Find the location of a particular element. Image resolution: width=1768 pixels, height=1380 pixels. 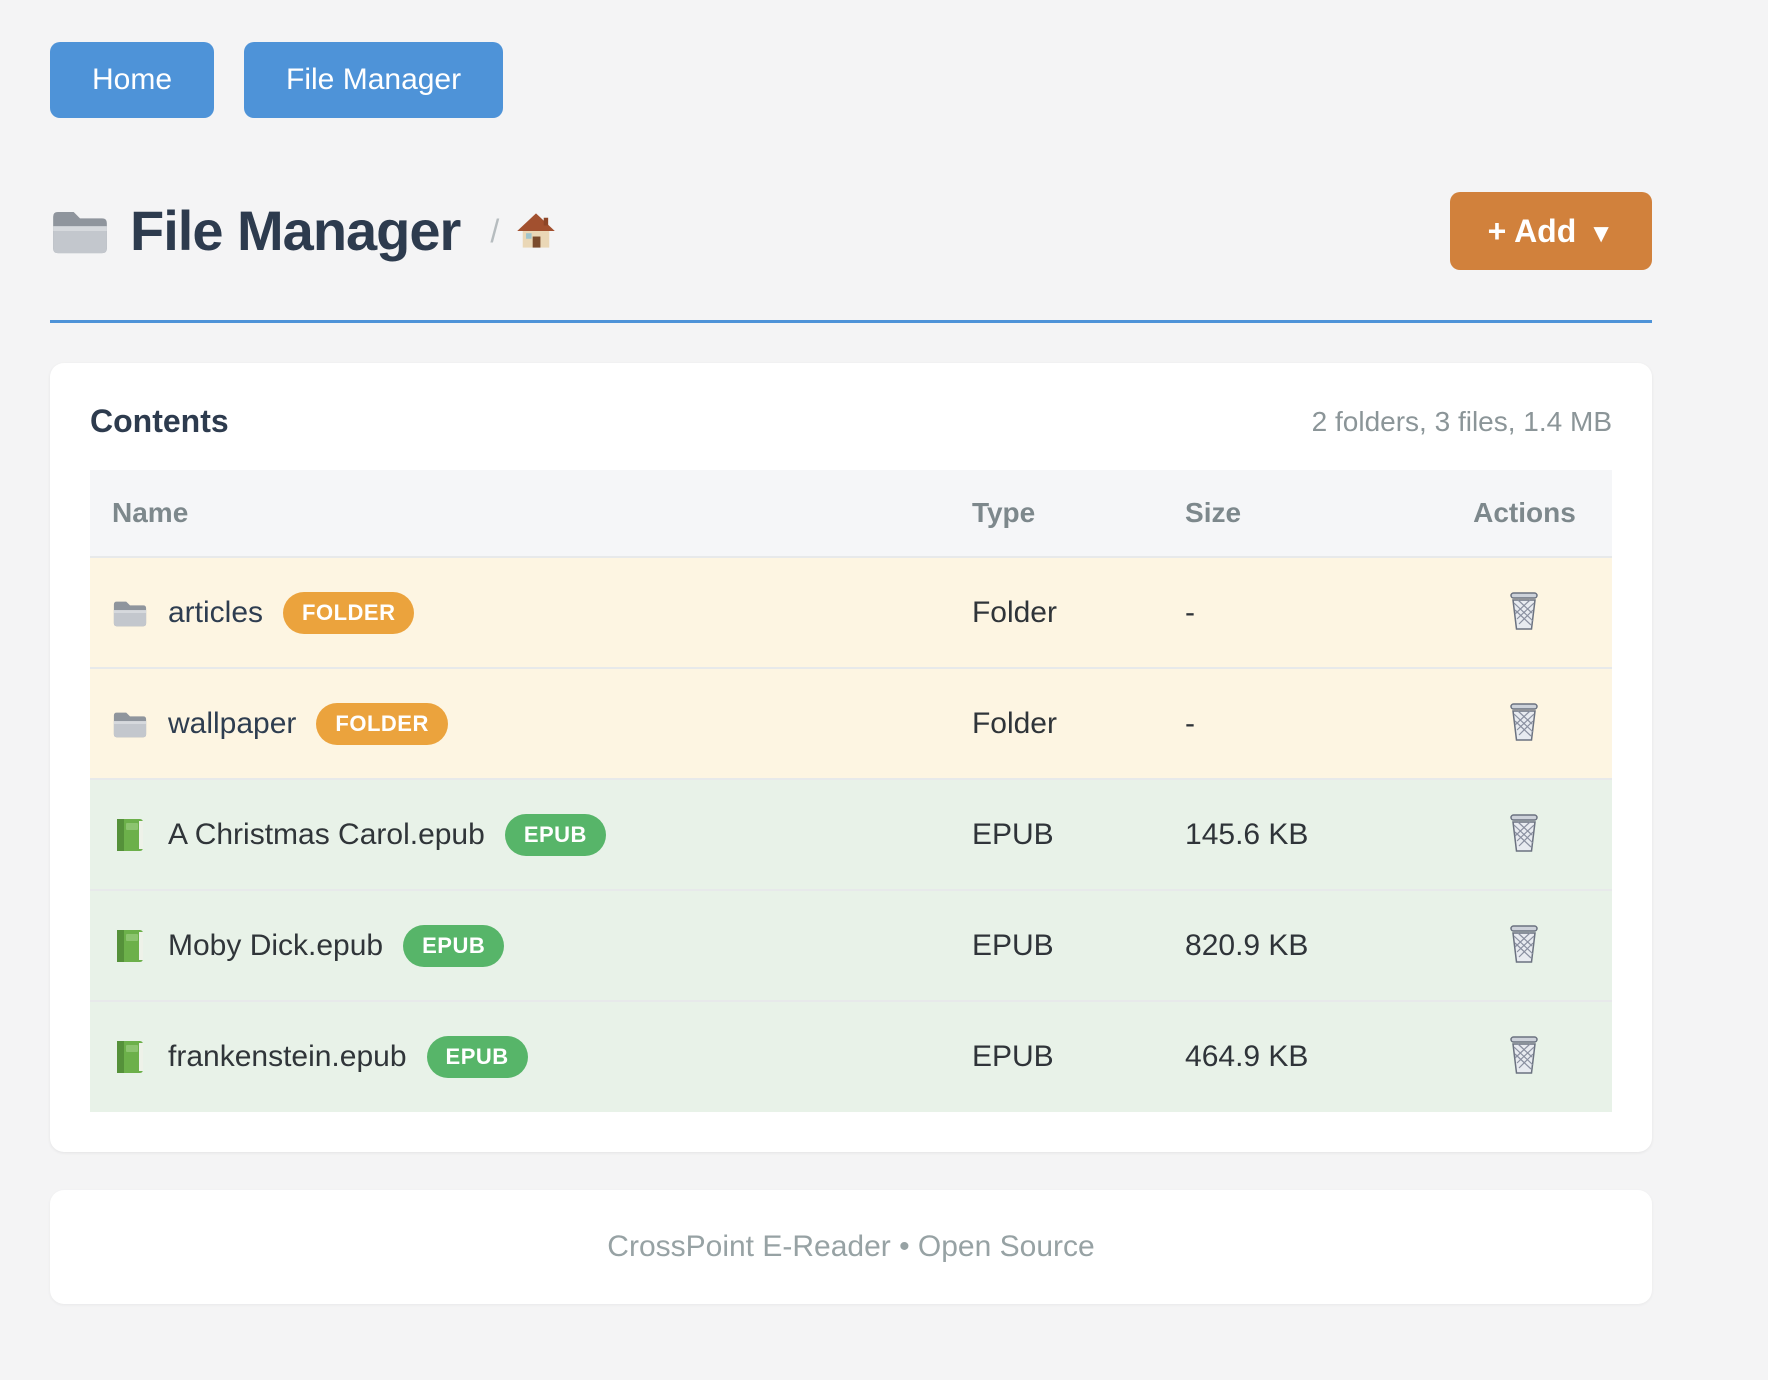

page-title: File Manager is located at coordinates (295, 230).